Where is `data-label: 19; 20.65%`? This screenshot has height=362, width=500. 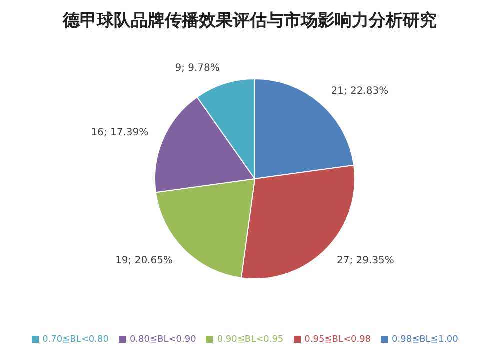 data-label: 19; 20.65% is located at coordinates (144, 261).